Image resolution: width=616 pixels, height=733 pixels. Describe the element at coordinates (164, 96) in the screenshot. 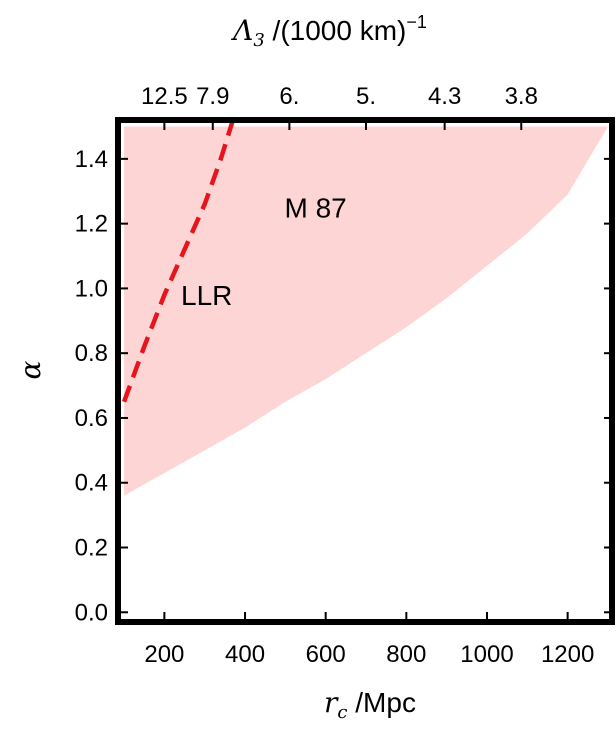

I see `top-tick-label: 12.5` at that location.